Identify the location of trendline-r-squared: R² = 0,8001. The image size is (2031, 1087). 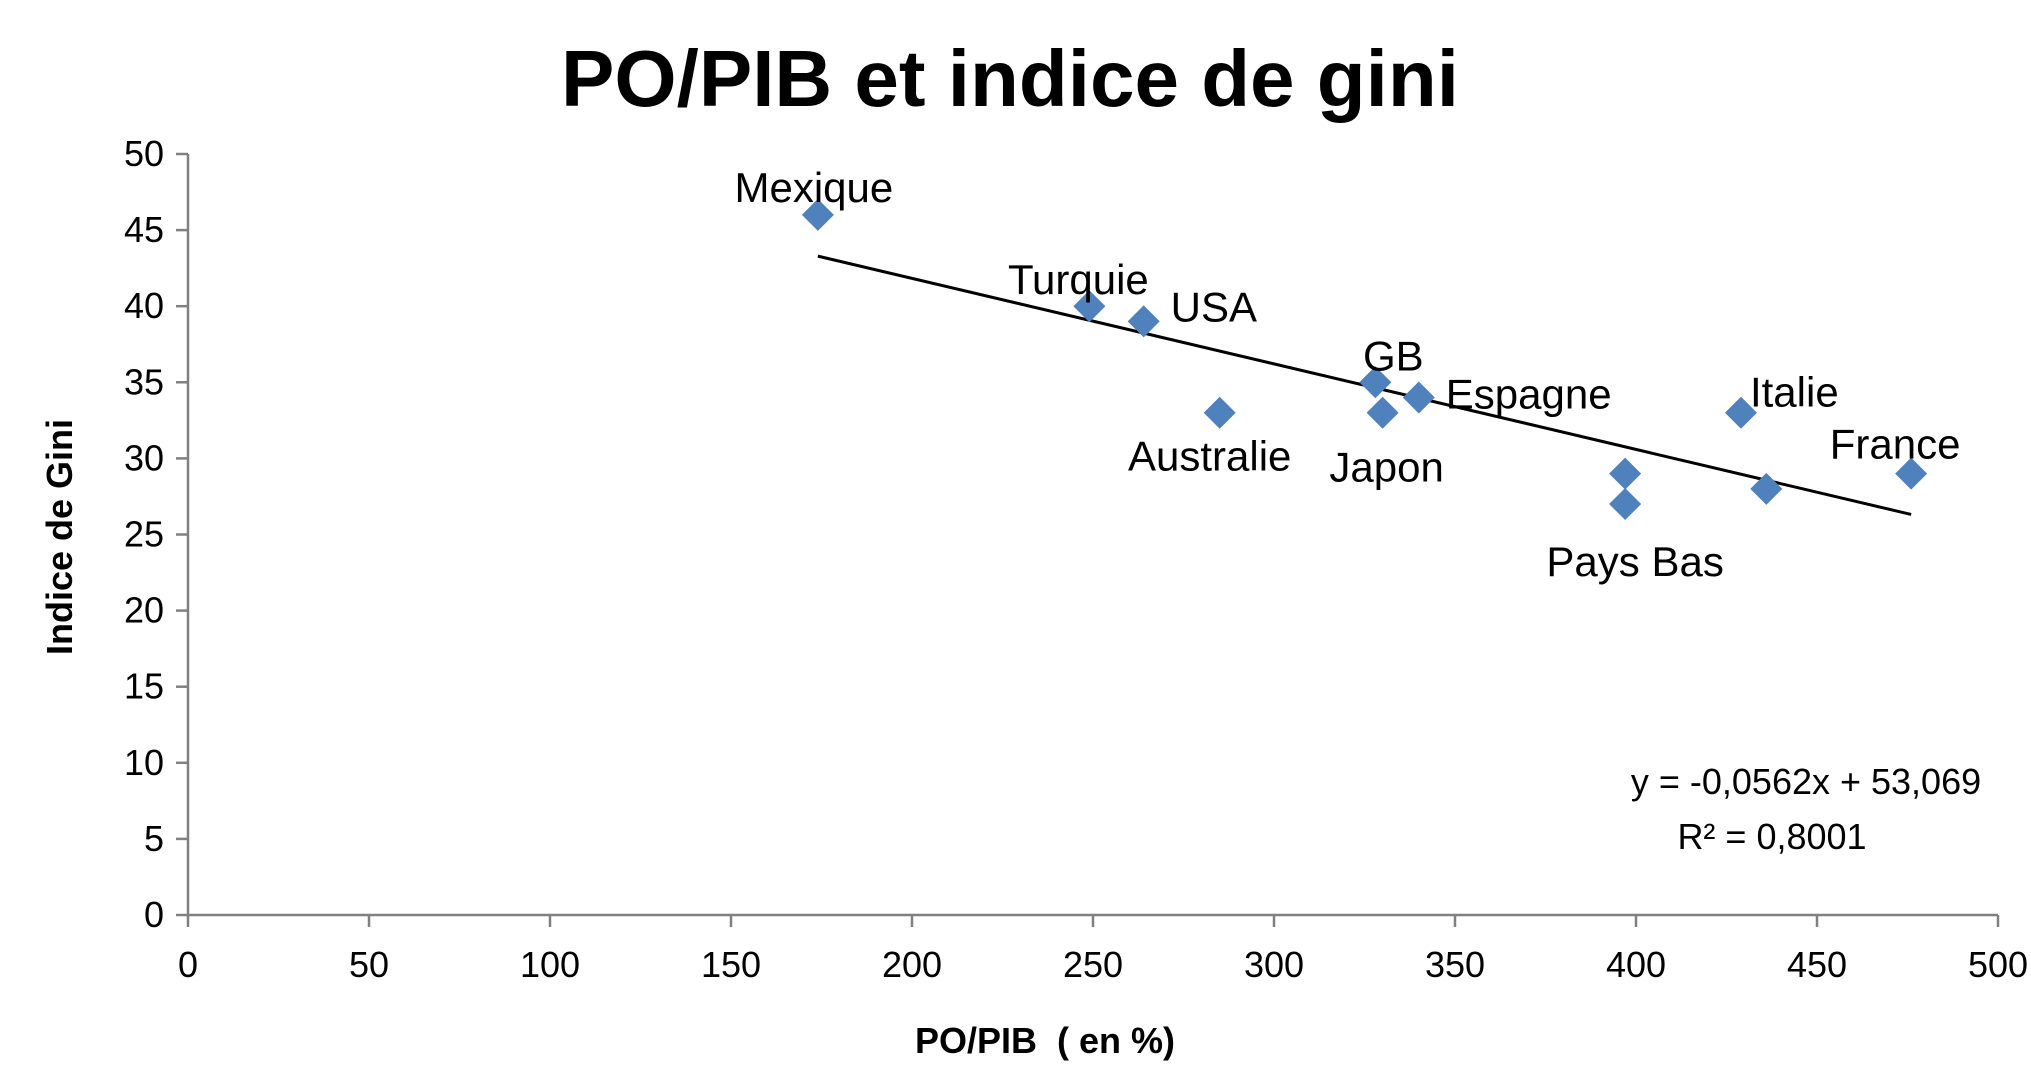
(1771, 836).